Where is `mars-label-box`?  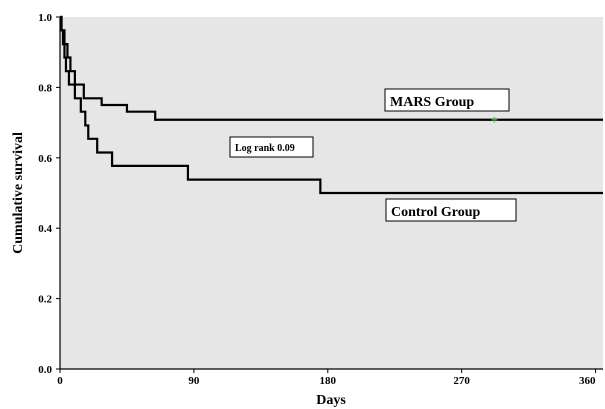
mars-label-box is located at coordinates (447, 100).